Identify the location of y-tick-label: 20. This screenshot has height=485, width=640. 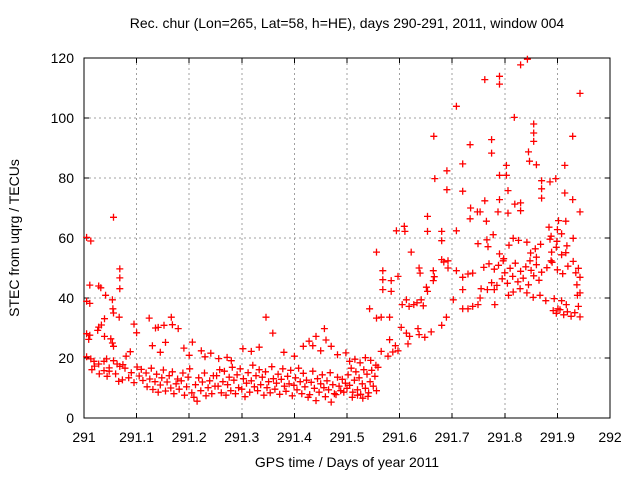
(66, 358).